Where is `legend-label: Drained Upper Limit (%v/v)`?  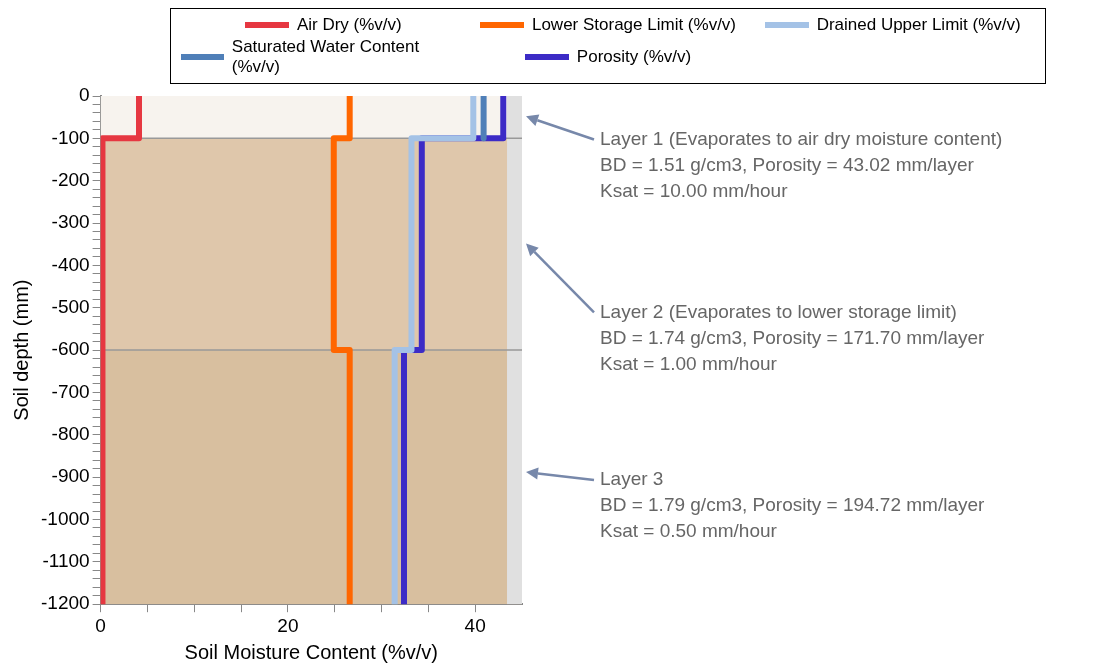 legend-label: Drained Upper Limit (%v/v) is located at coordinates (918, 25).